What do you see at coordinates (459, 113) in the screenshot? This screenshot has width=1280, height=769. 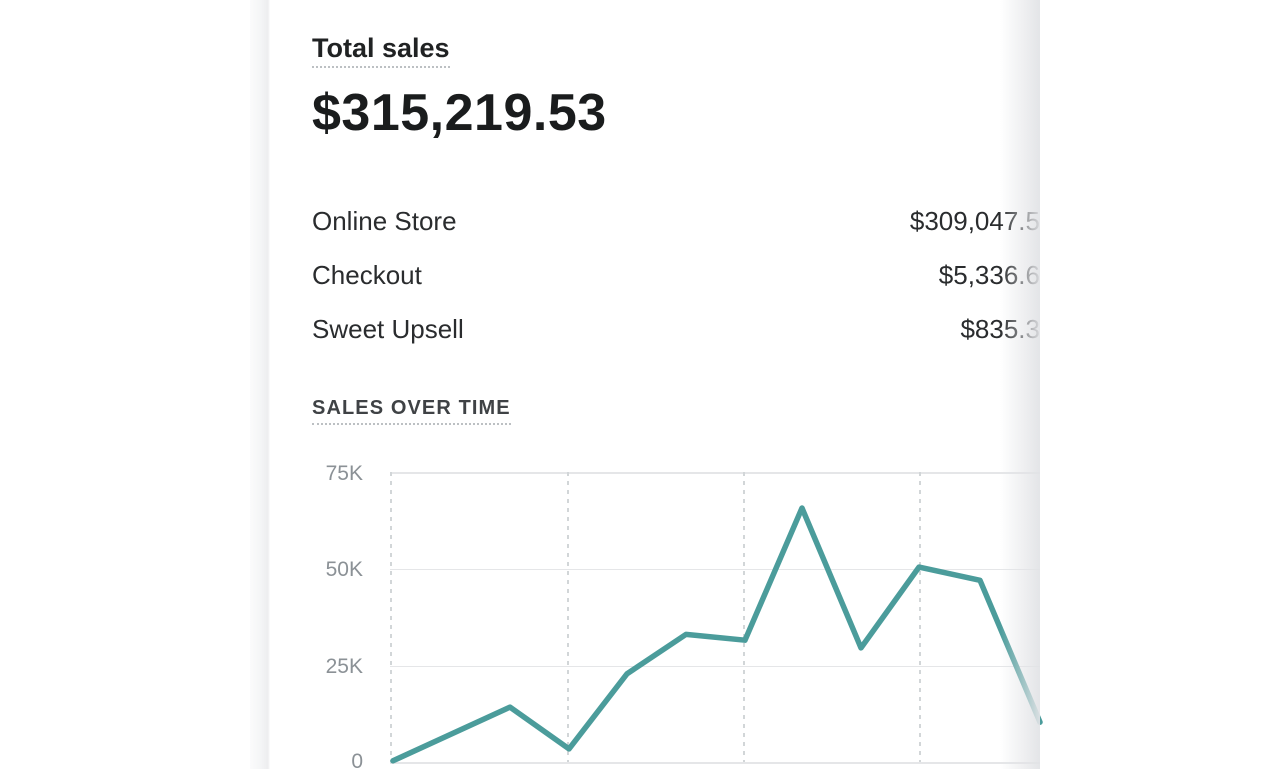 I see `total-sales-amount: $315,219.53` at bounding box center [459, 113].